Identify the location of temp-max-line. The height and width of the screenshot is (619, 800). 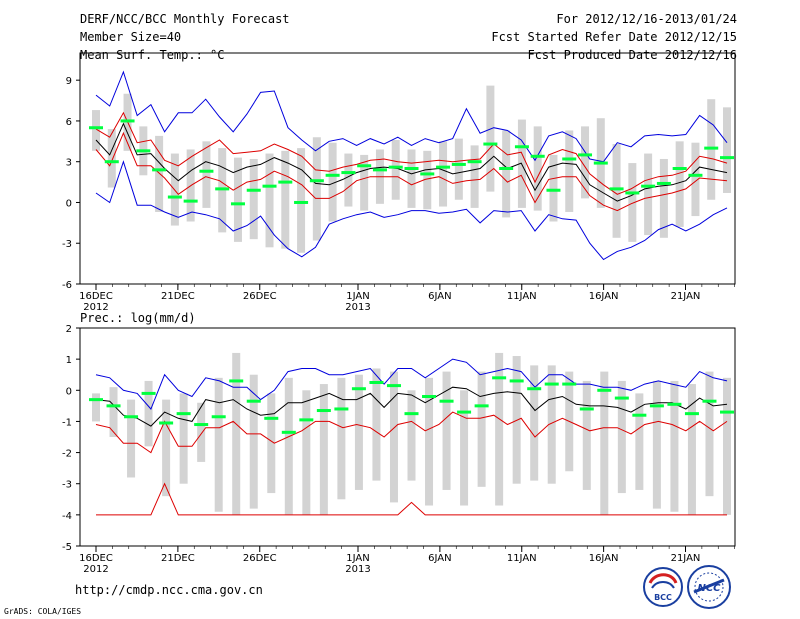
(411, 116).